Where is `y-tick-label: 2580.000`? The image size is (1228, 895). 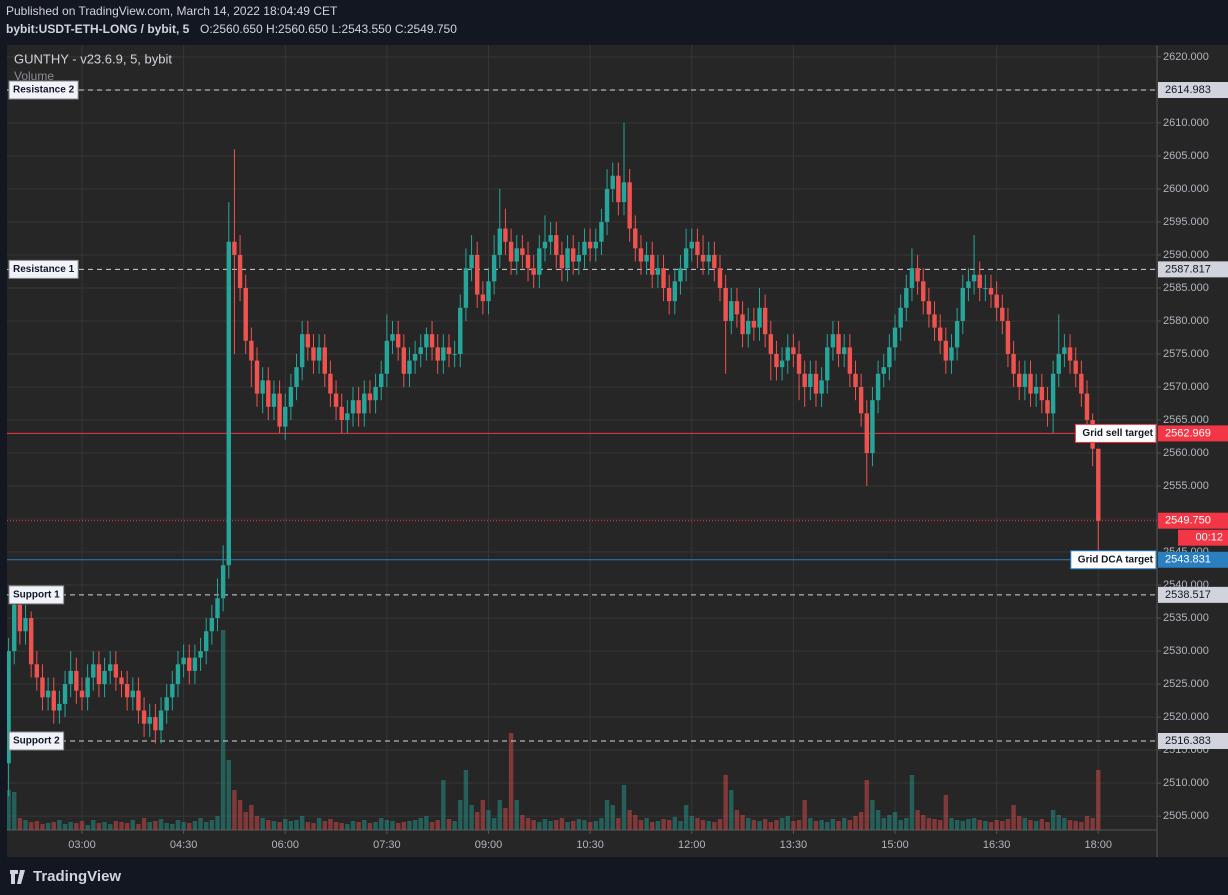 y-tick-label: 2580.000 is located at coordinates (1186, 321).